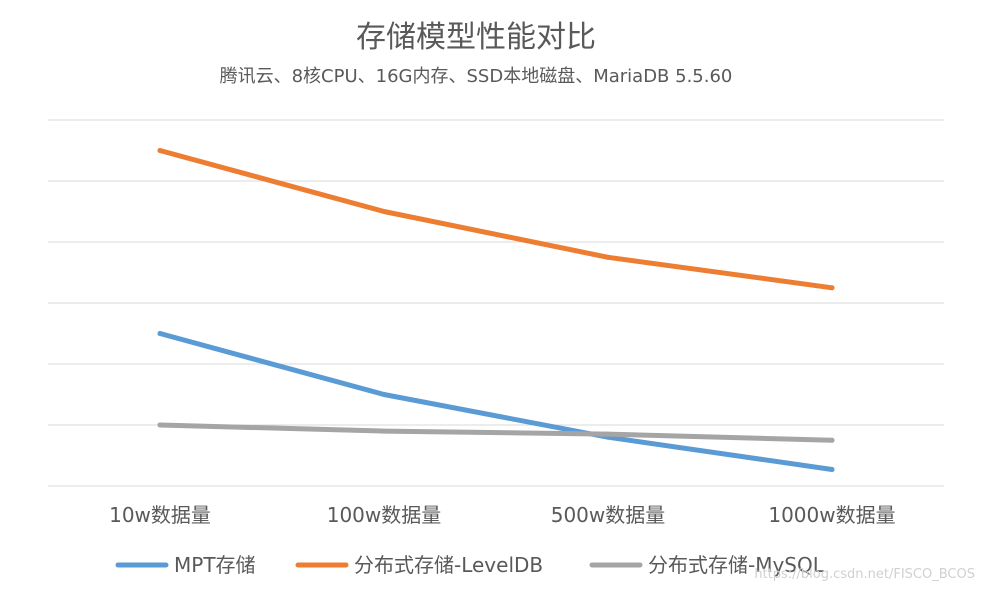  What do you see at coordinates (476, 76) in the screenshot?
I see `chart-subtitle: 腾讯云、8核CPU、16G内存、SSD本地磁盘、MariaDB 5.5.60` at bounding box center [476, 76].